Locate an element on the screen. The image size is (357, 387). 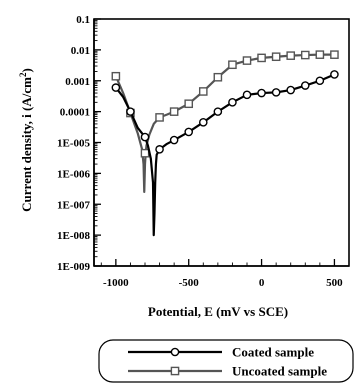
x-axis-title: Potential, E (mV vs SCE) is located at coordinates (218, 311).